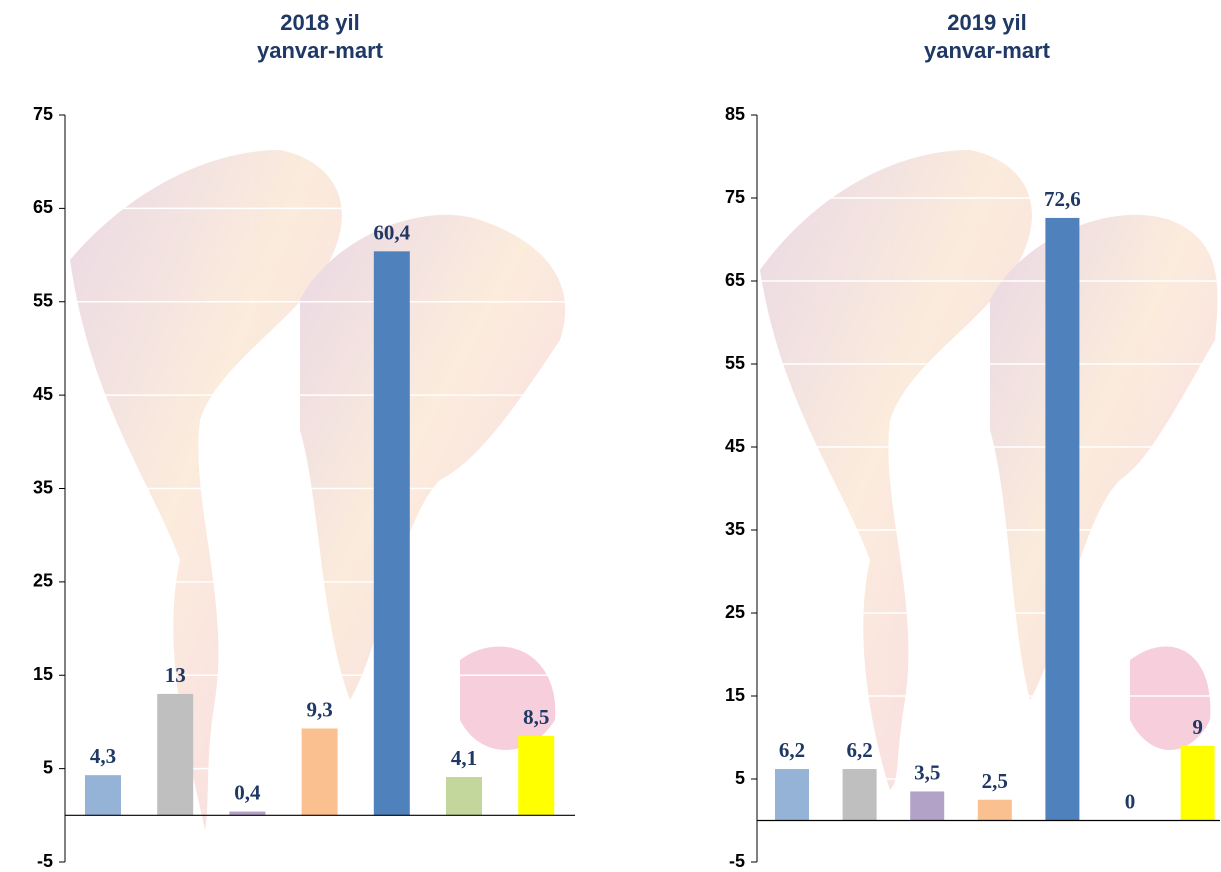  Describe the element at coordinates (464, 758) in the screenshot. I see `data-label: 4,1` at that location.